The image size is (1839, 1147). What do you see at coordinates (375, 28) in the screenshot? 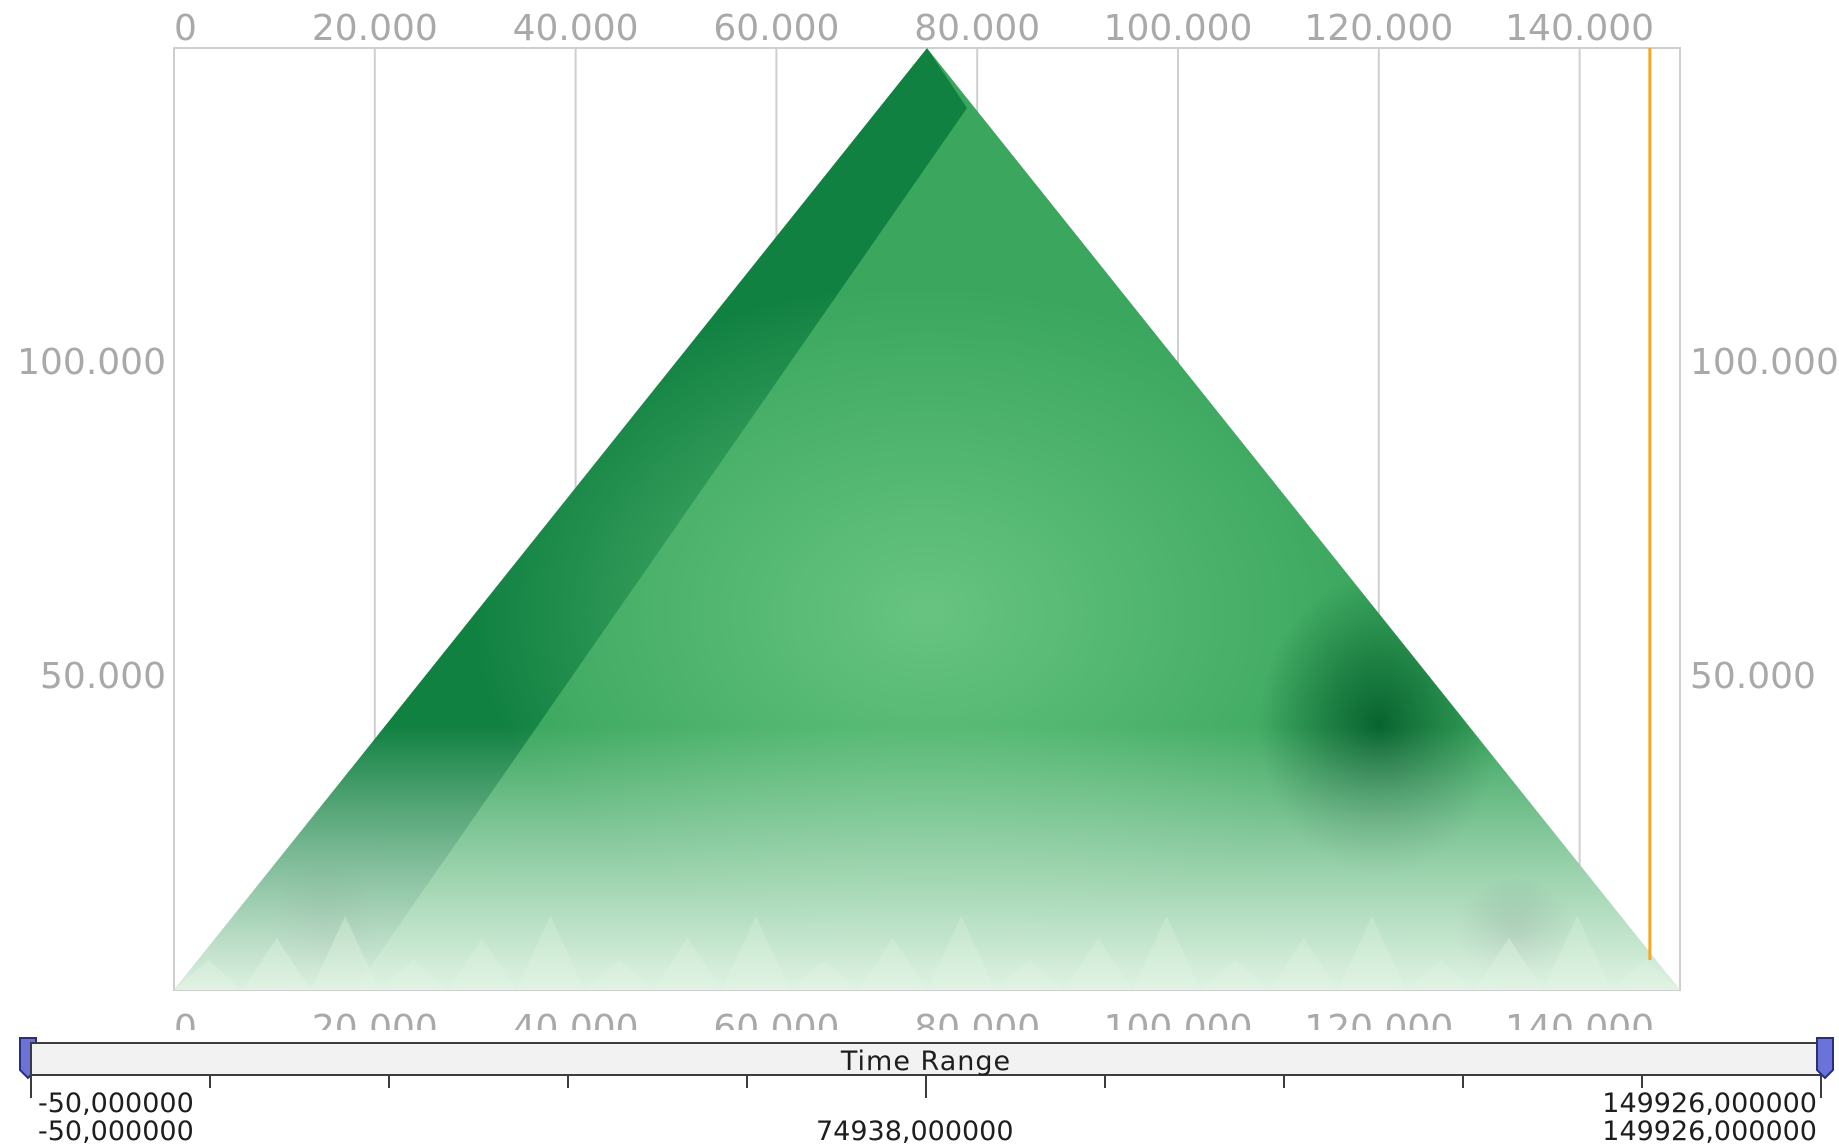
I see `x-tick-top-1: 20.000` at bounding box center [375, 28].